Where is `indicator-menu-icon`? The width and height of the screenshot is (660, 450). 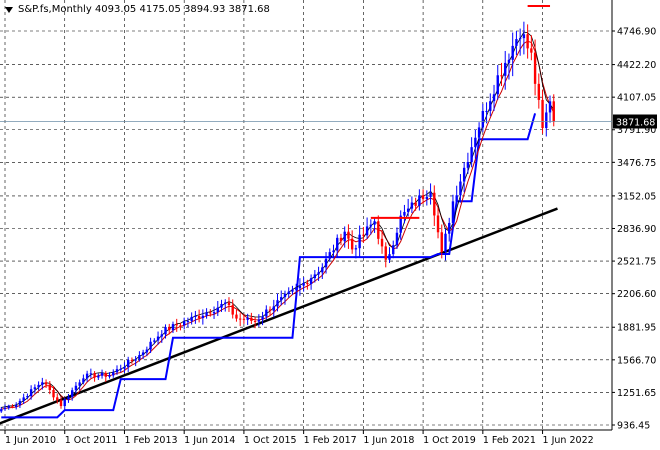
indicator-menu-icon is located at coordinates (9, 10).